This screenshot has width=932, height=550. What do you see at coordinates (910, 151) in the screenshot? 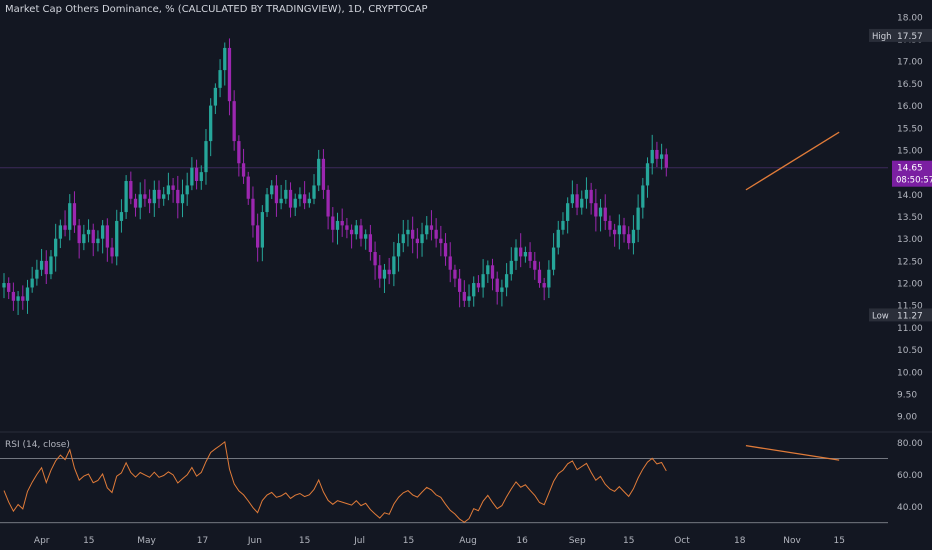
I see `price-tick-label: 15.00` at bounding box center [910, 151].